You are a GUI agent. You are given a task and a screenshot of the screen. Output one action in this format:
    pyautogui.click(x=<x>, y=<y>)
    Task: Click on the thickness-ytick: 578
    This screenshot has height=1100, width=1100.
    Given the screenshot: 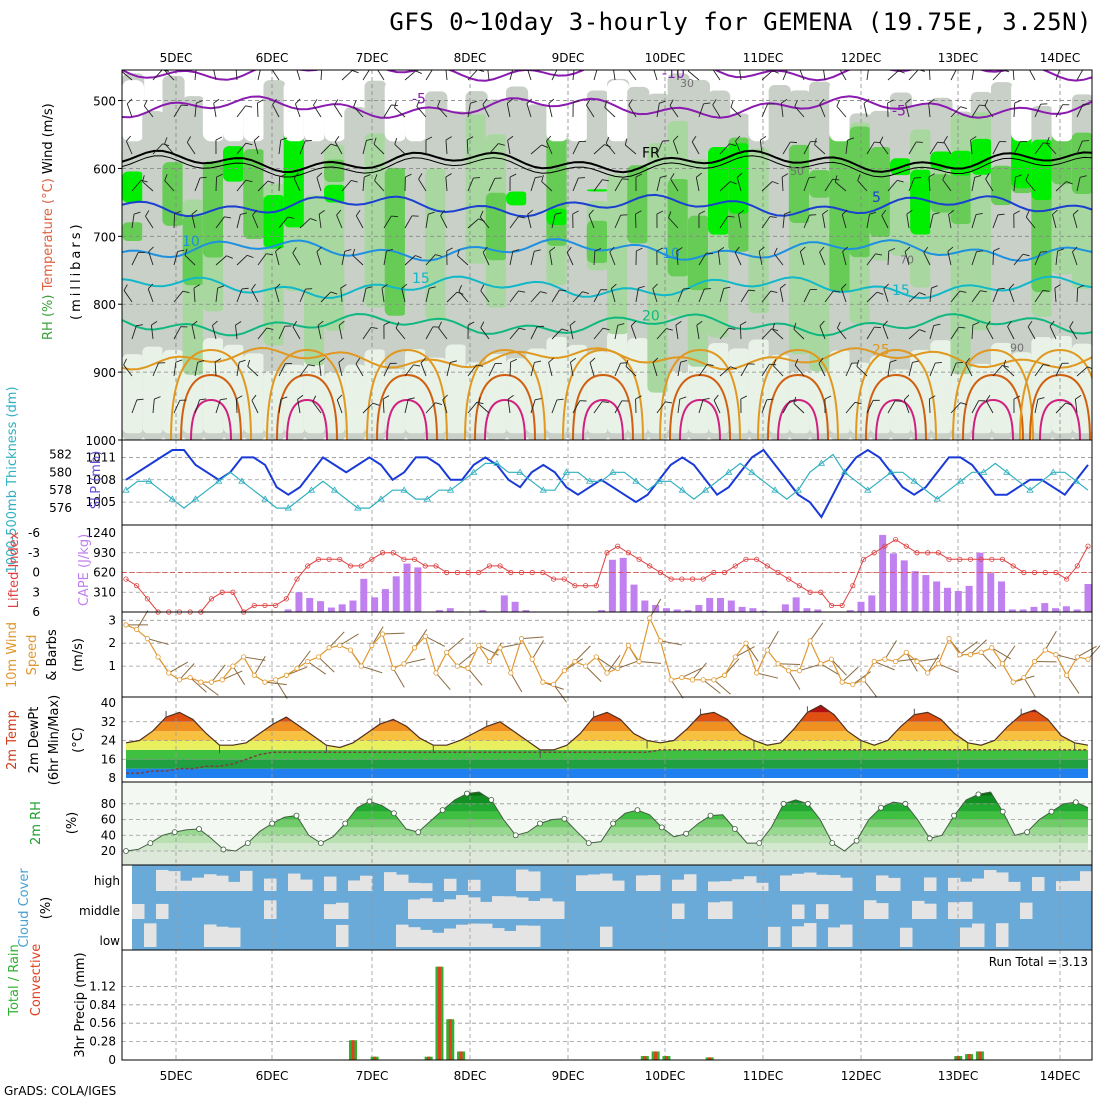 What is the action you would take?
    pyautogui.click(x=60, y=490)
    